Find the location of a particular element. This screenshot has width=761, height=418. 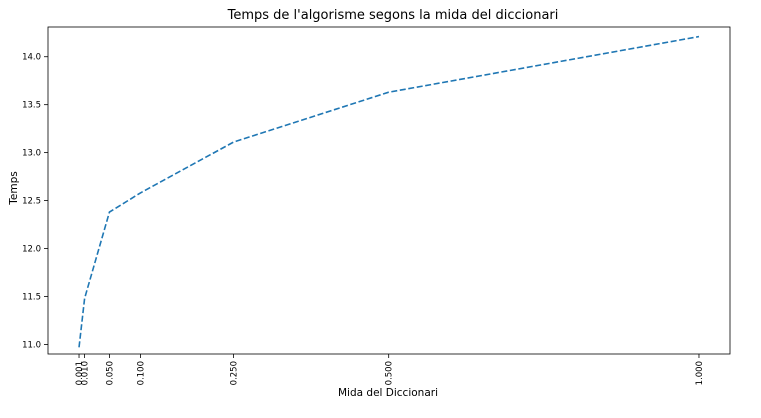

y-tick-label: 12.5 is located at coordinates (31, 202).